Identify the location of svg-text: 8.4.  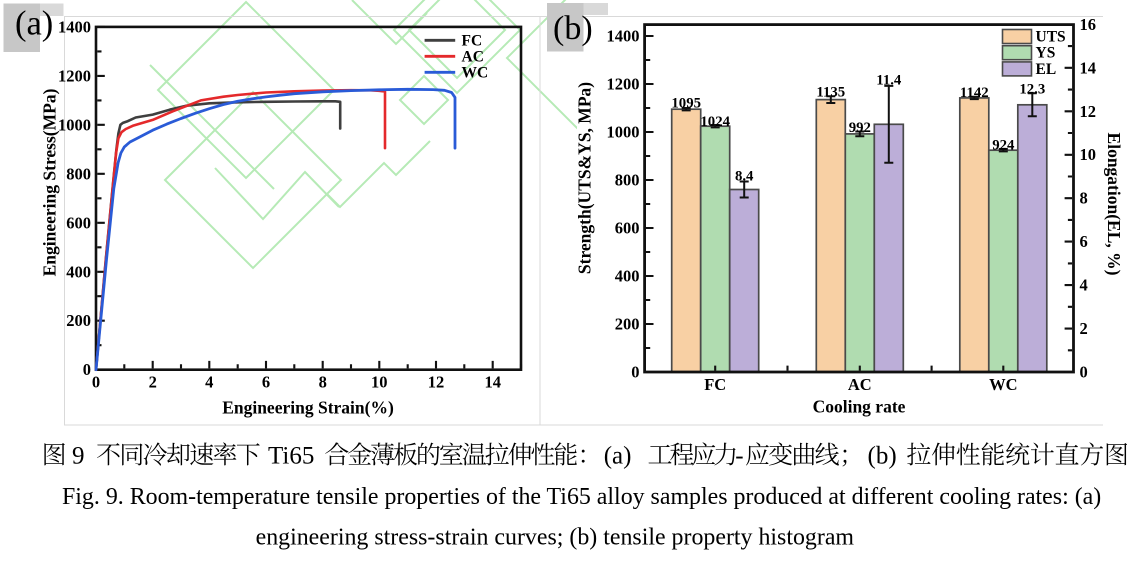
(744, 177).